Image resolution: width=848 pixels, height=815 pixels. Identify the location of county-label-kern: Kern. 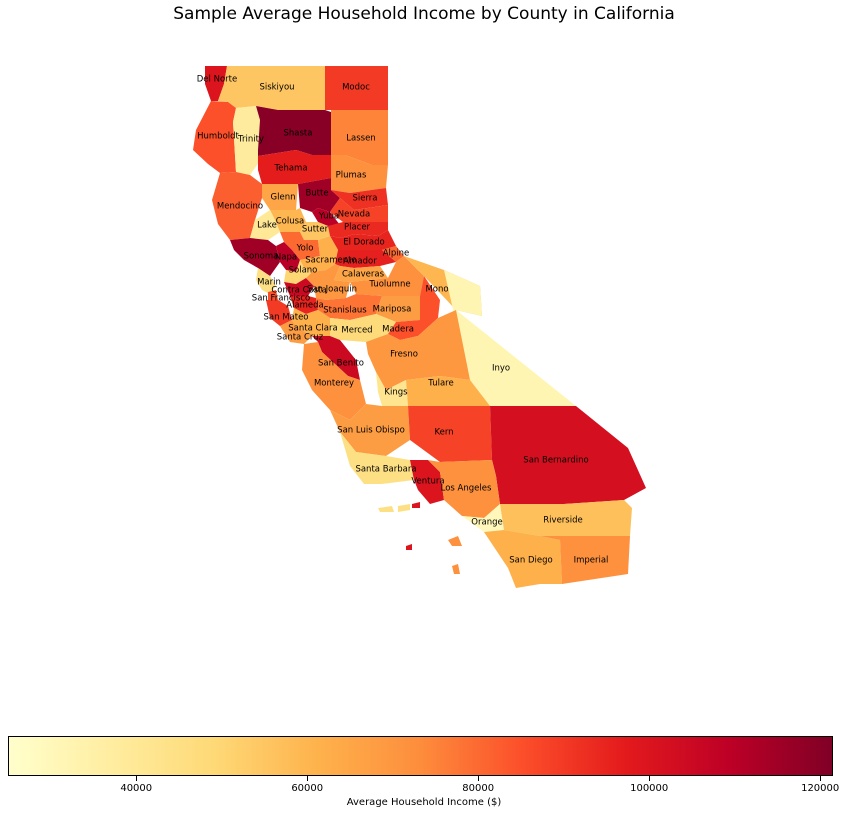
(443, 433).